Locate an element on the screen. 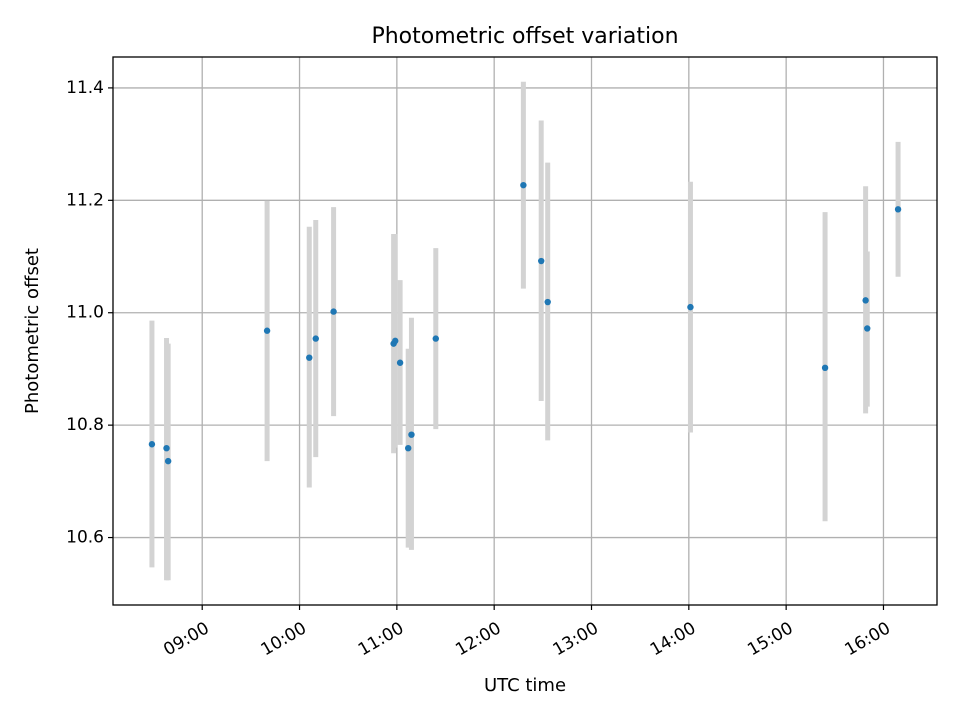 The width and height of the screenshot is (960, 720). y-tick-label: 10.8 is located at coordinates (85, 425).